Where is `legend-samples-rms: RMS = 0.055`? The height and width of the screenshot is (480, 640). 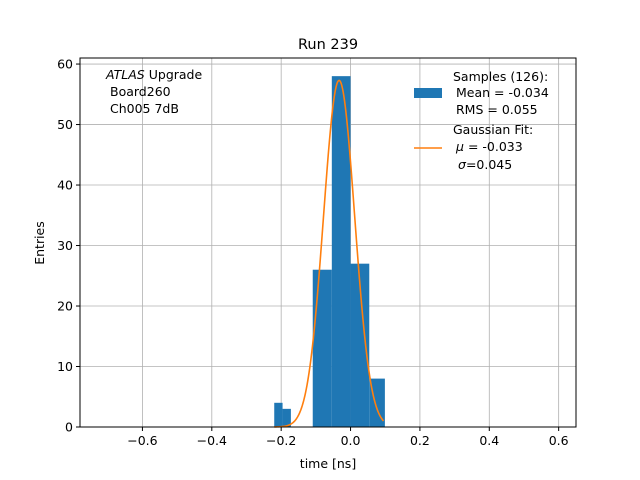 legend-samples-rms: RMS = 0.055 is located at coordinates (497, 109).